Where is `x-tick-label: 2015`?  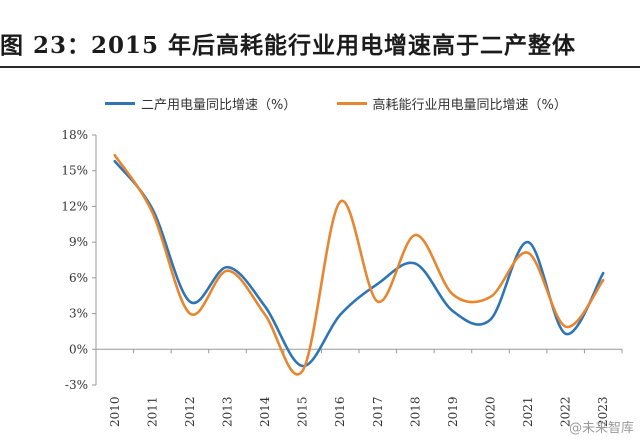
x-tick-label: 2015 is located at coordinates (303, 411).